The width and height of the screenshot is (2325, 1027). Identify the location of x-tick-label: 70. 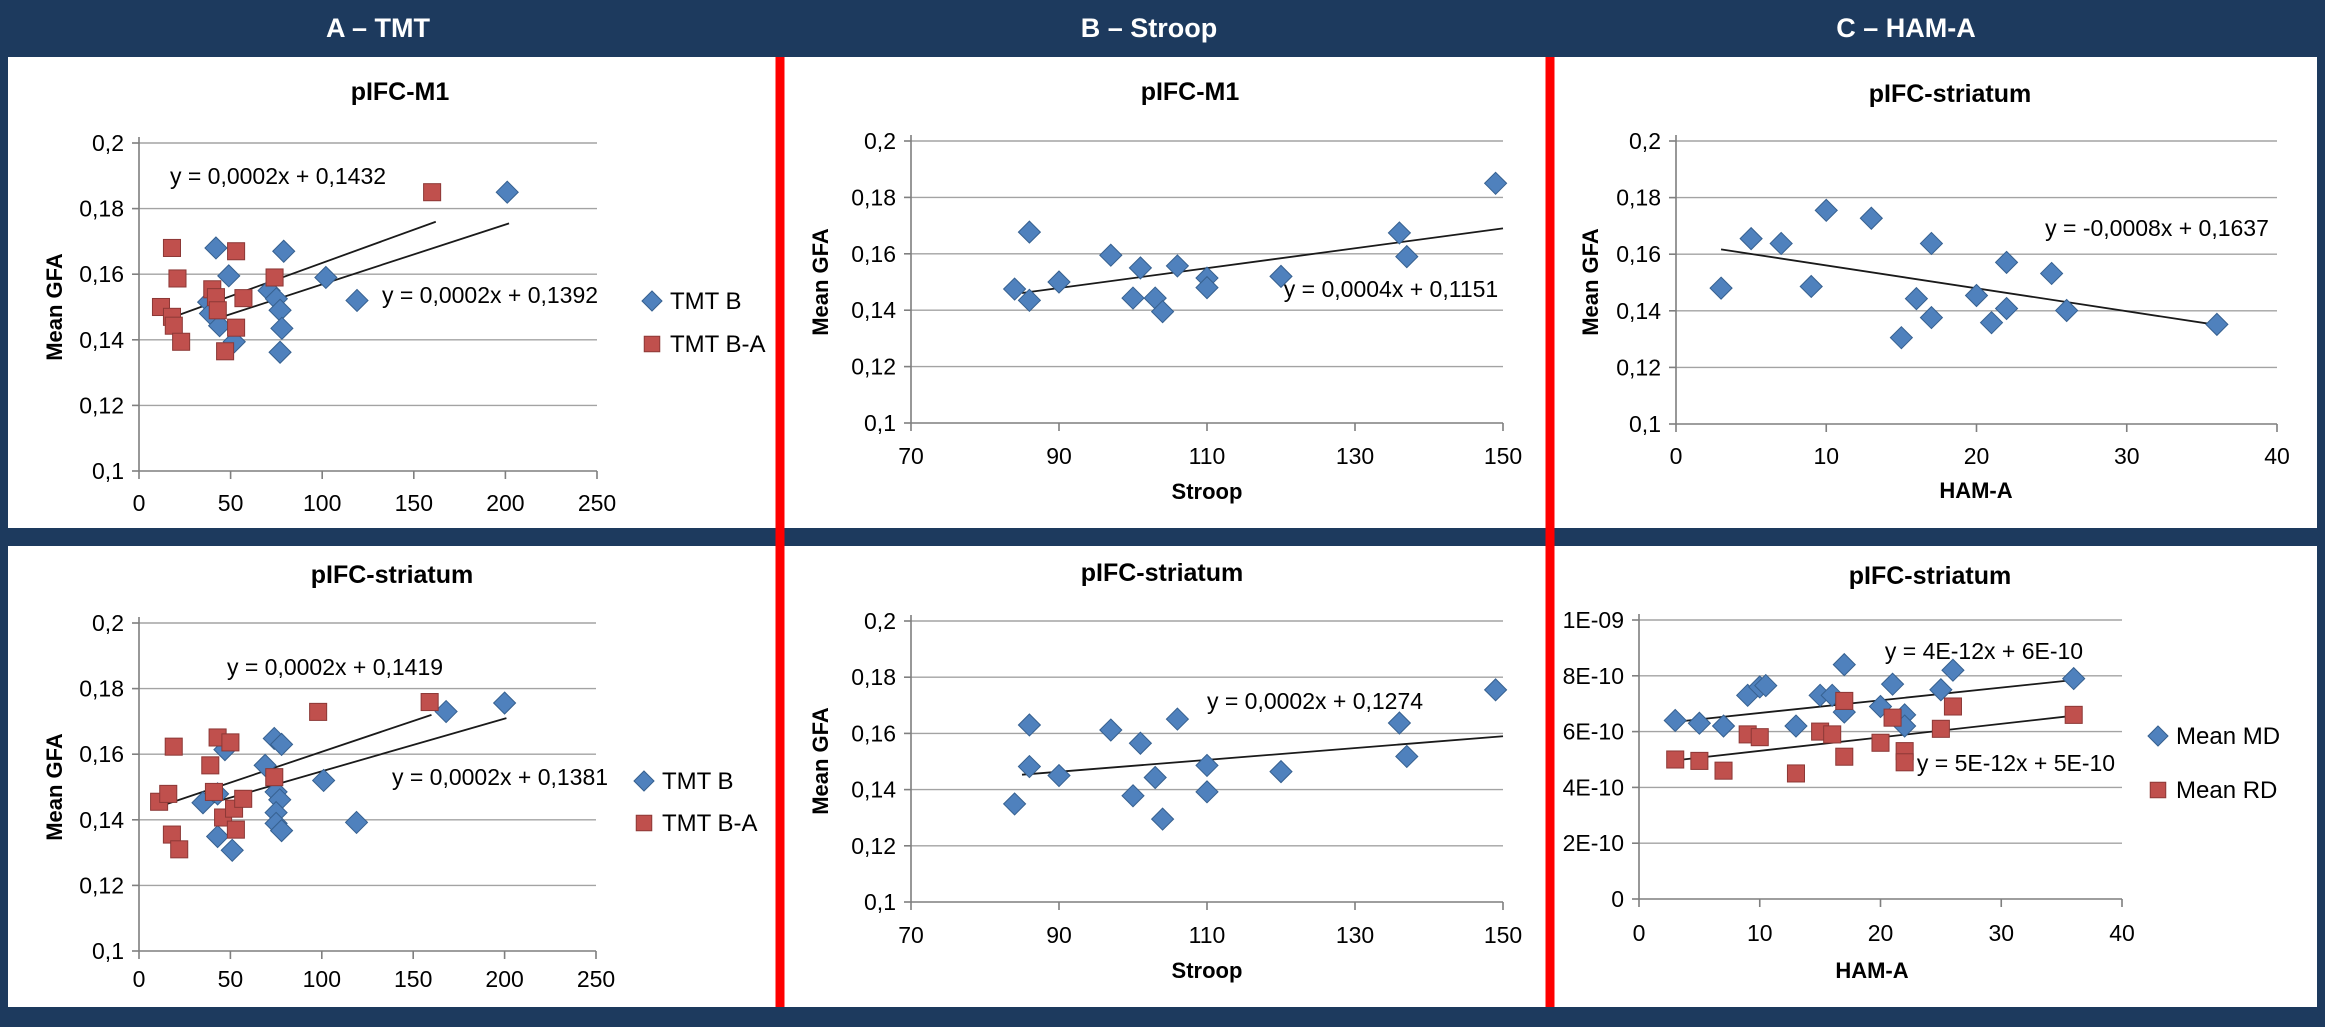
(911, 935).